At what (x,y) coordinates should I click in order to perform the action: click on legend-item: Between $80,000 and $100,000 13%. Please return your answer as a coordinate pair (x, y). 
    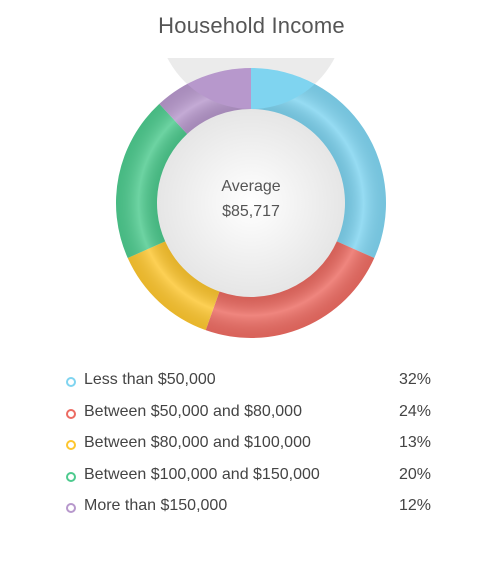
    Looking at the image, I should click on (253, 450).